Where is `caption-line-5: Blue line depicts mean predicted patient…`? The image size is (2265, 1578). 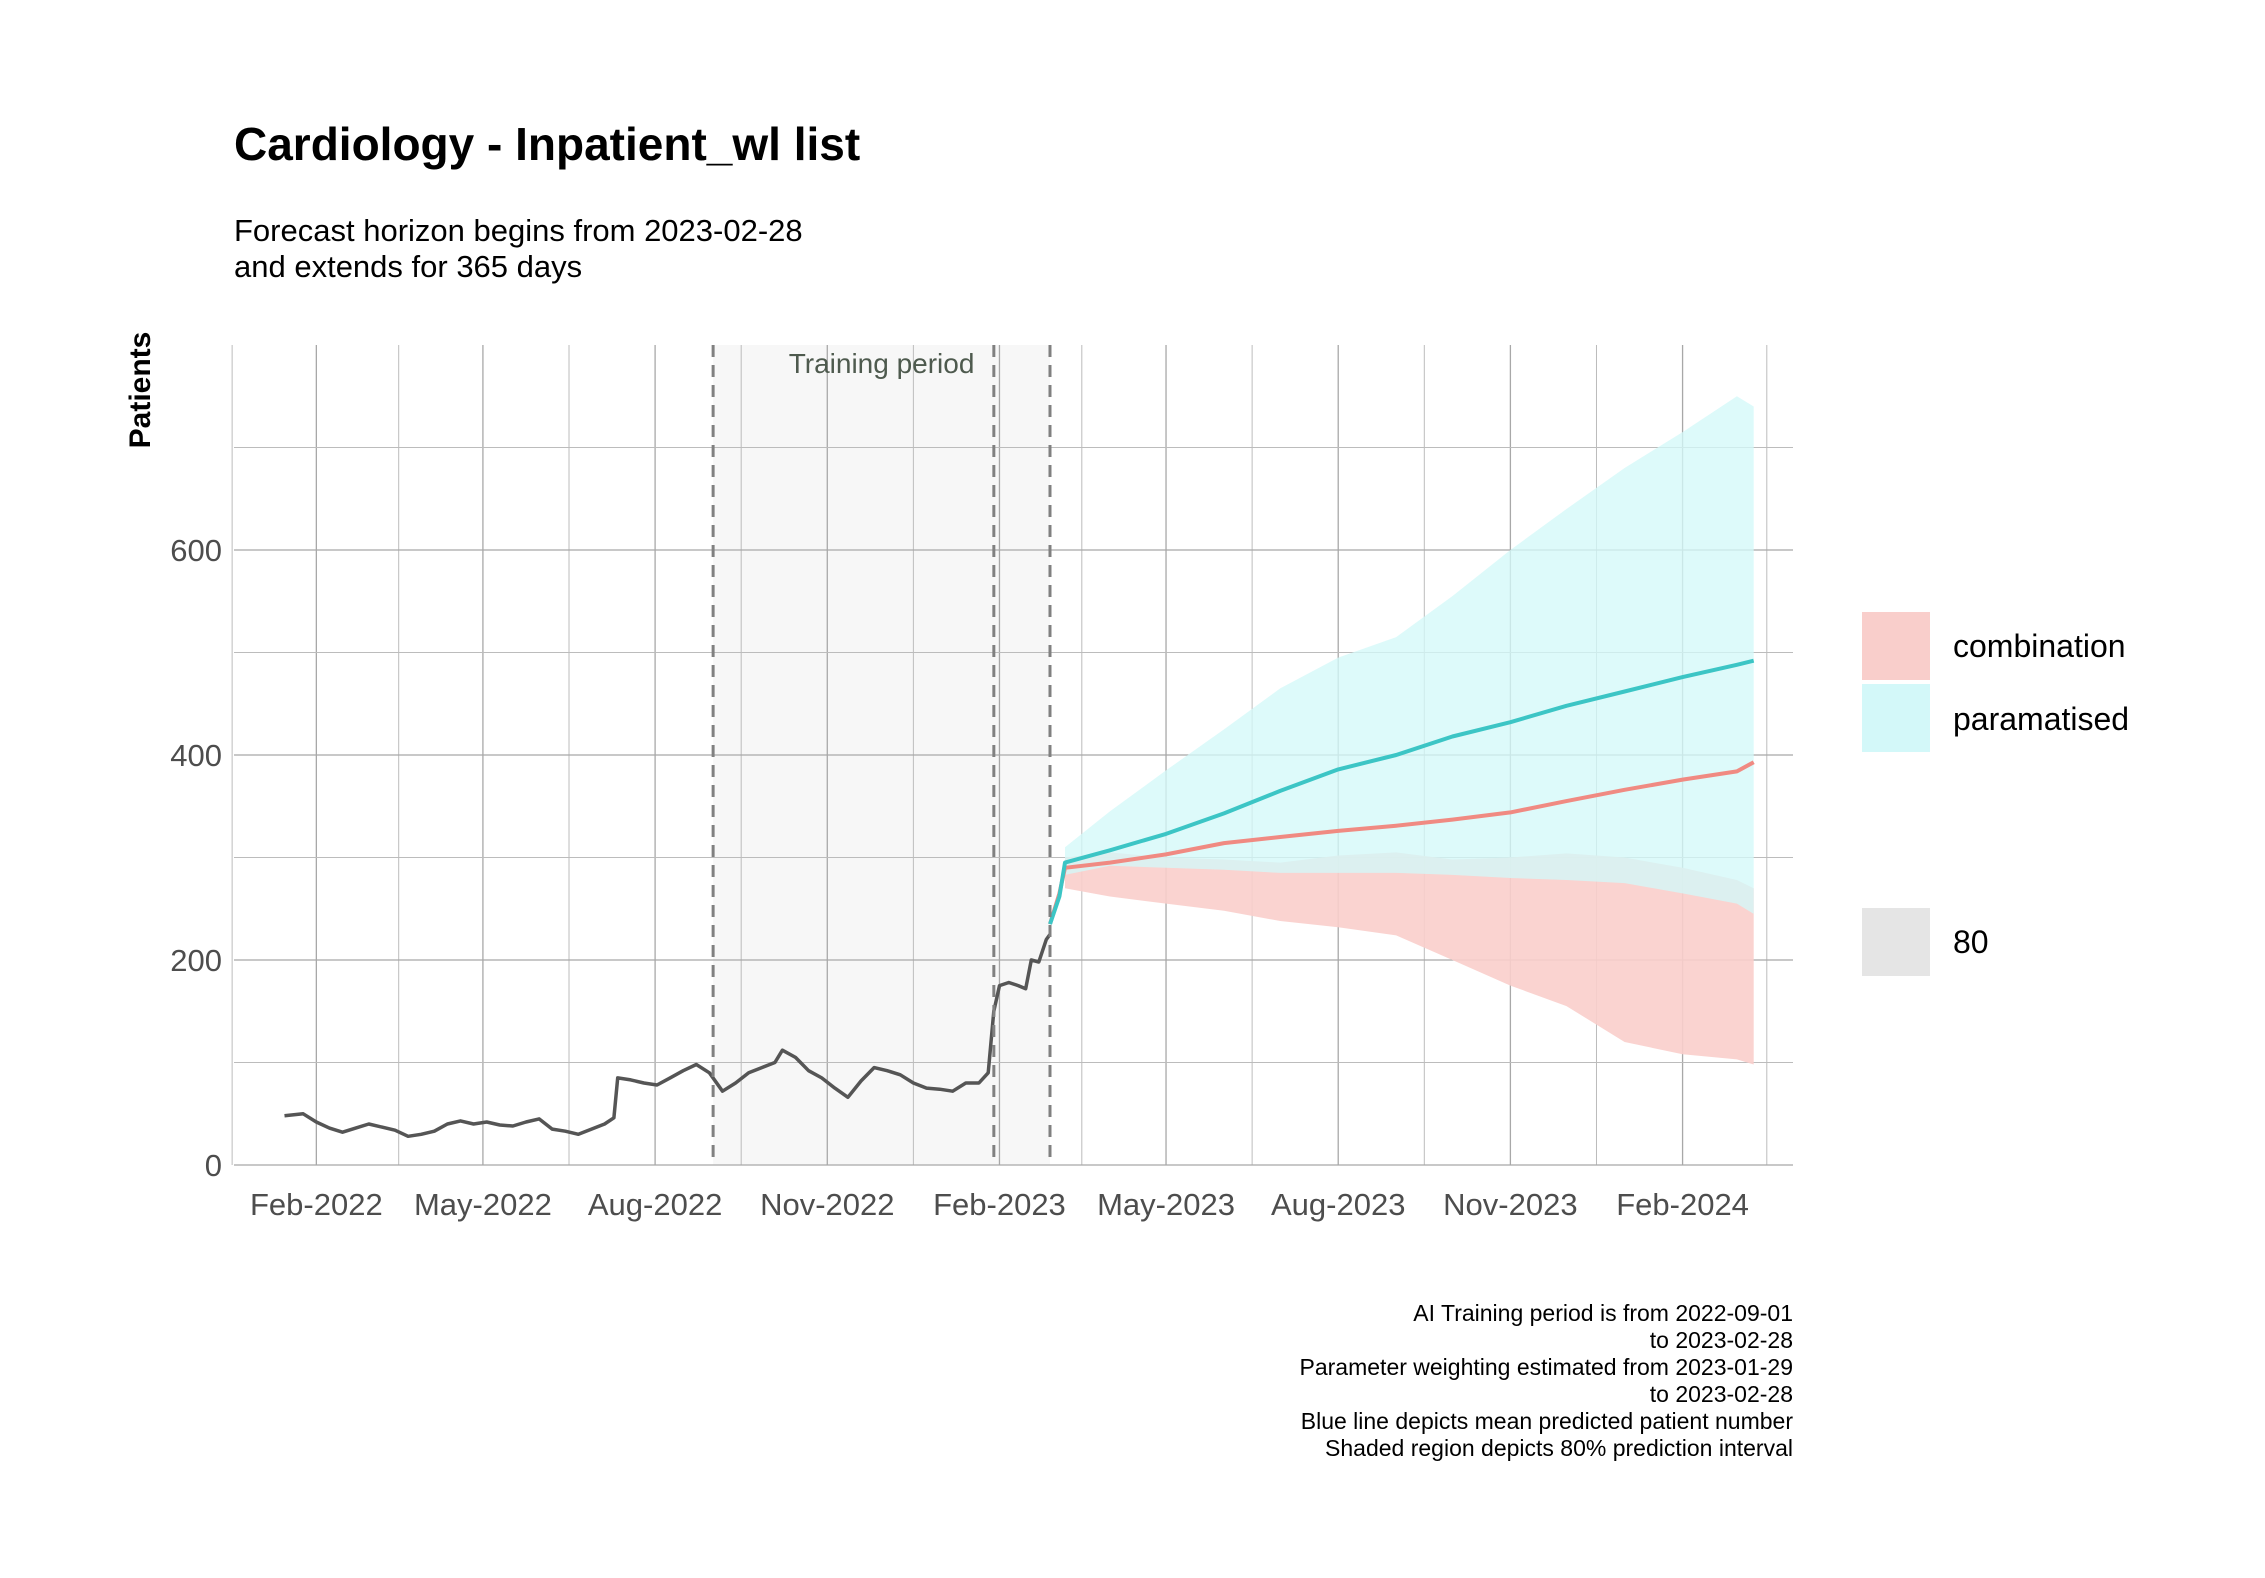 caption-line-5: Blue line depicts mean predicted patient… is located at coordinates (1547, 1421).